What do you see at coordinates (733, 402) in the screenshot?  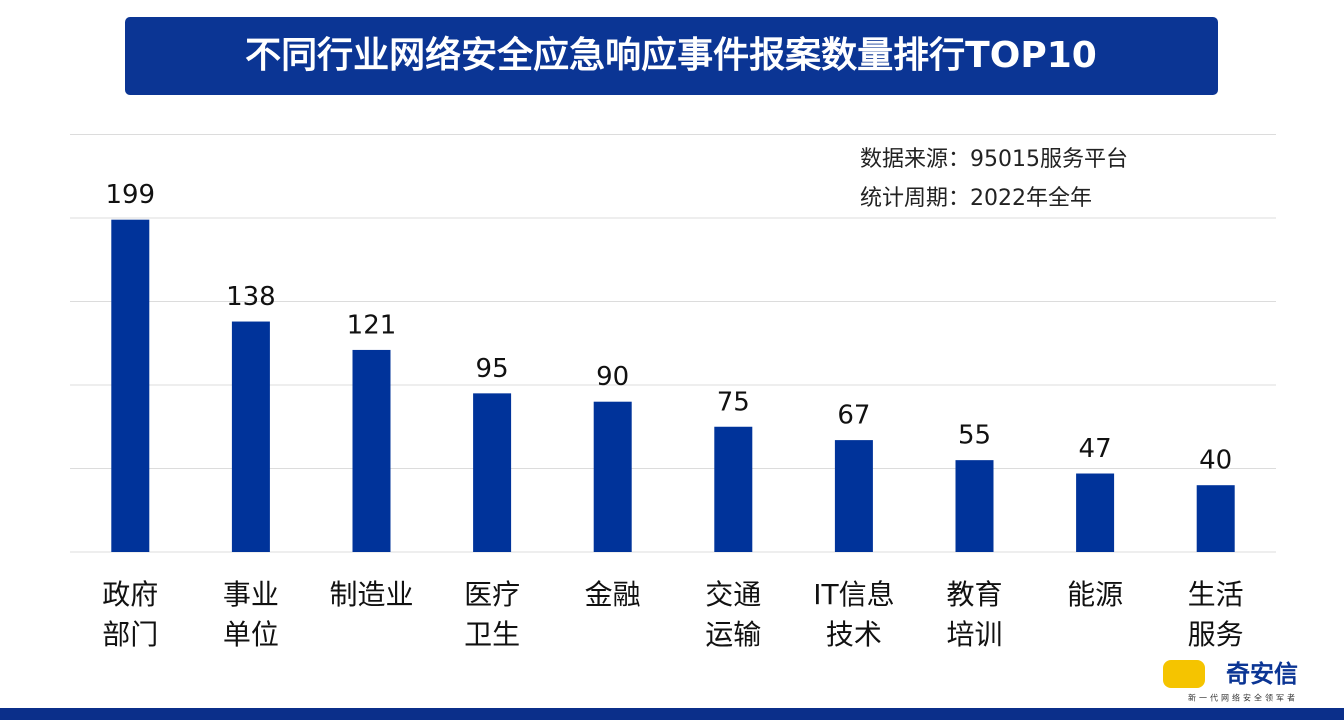 I see `value-label: 75` at bounding box center [733, 402].